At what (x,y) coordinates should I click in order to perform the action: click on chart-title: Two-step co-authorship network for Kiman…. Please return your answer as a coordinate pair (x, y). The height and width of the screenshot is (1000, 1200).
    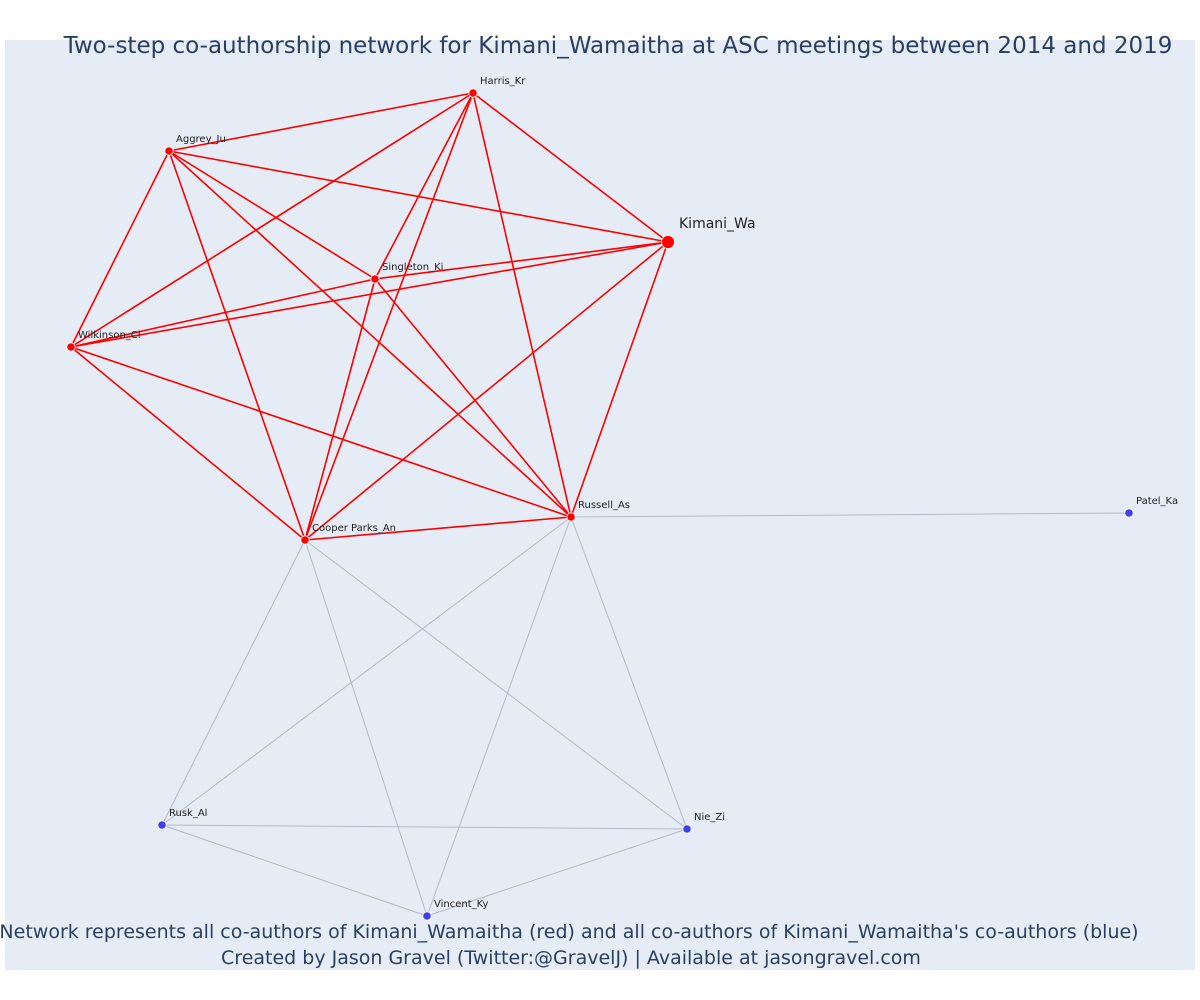
    Looking at the image, I should click on (618, 46).